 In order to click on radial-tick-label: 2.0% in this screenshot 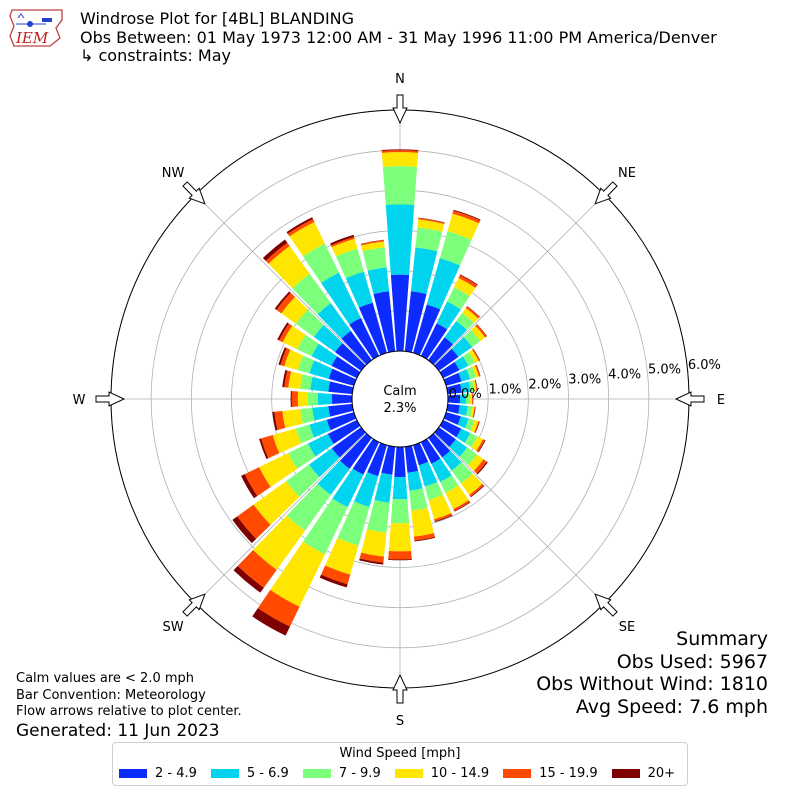, I will do `click(544, 384)`.